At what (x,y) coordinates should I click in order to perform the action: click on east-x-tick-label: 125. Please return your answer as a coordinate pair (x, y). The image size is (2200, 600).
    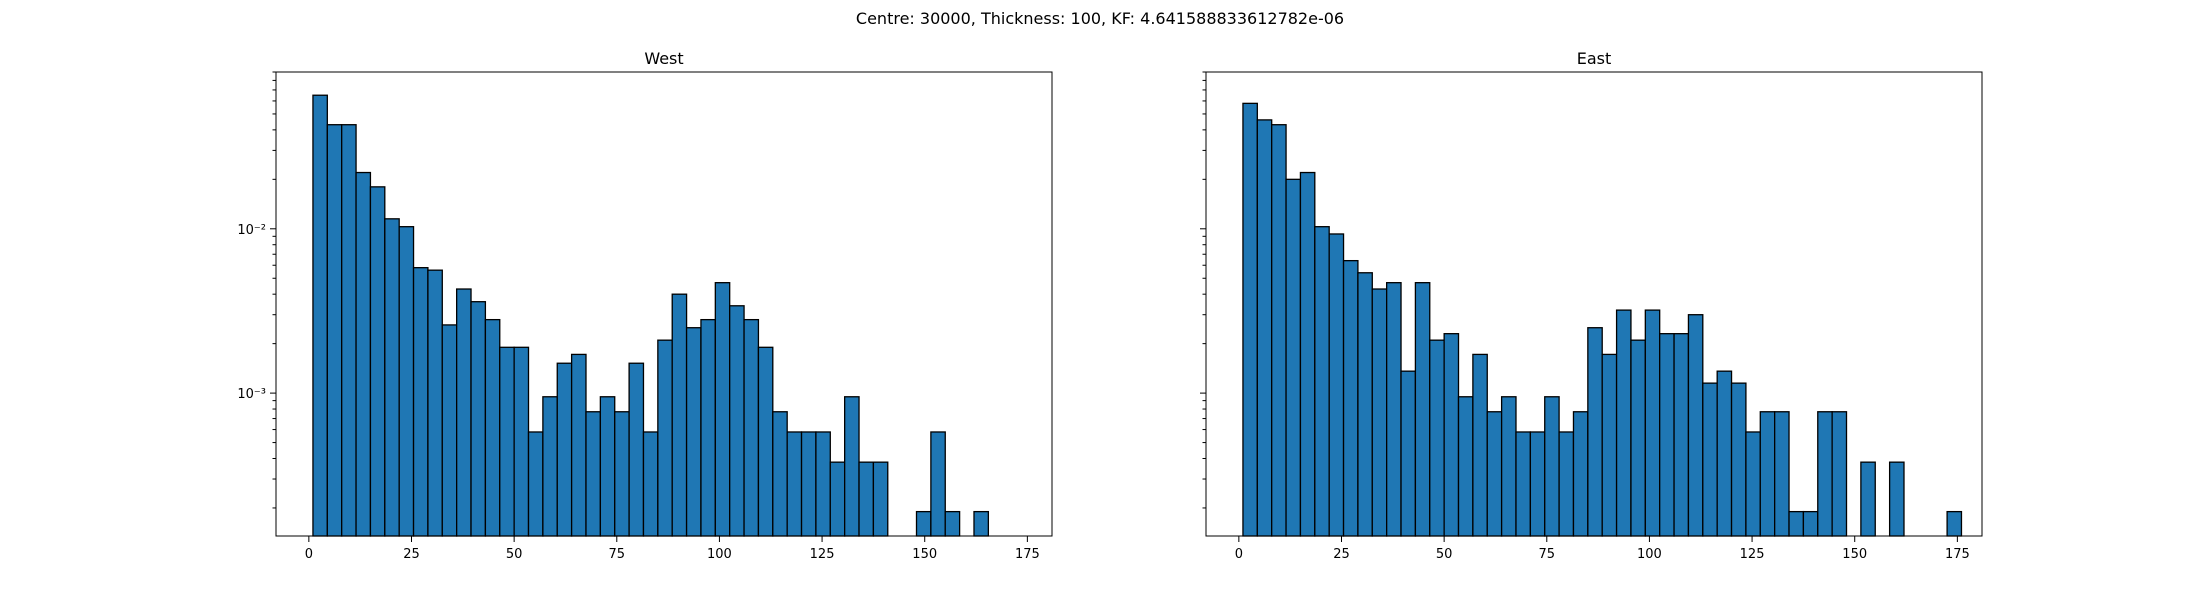
    Looking at the image, I should click on (1752, 554).